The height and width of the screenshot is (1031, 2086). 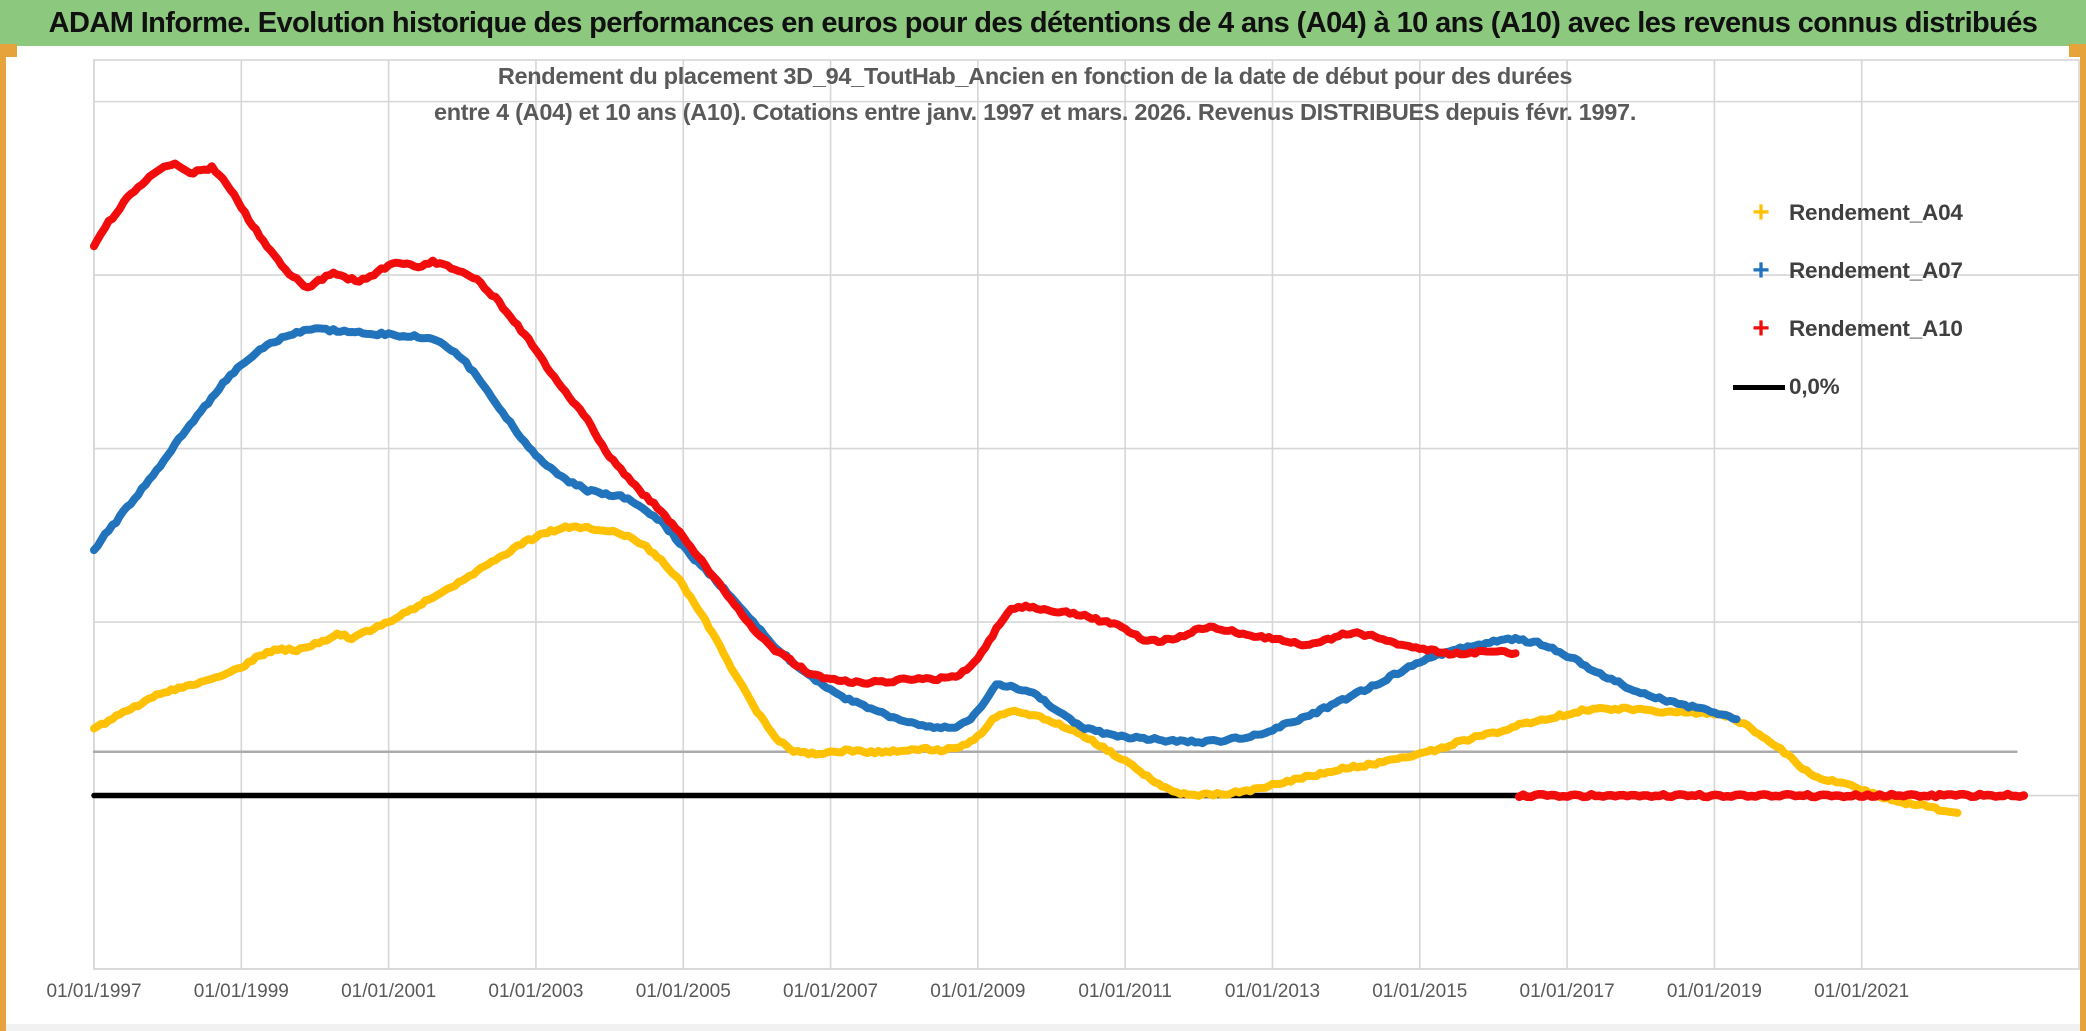 What do you see at coordinates (2083, 538) in the screenshot?
I see `gold-frame-right` at bounding box center [2083, 538].